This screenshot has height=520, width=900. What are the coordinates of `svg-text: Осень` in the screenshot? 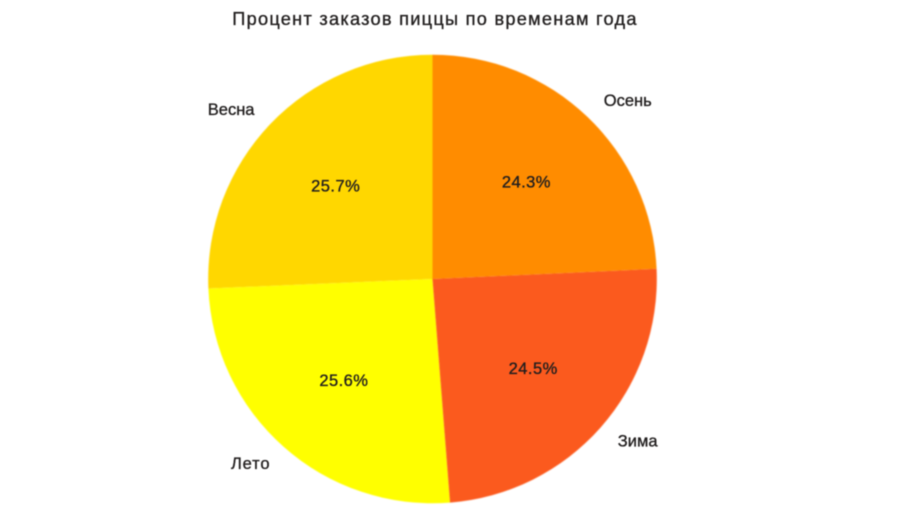 It's located at (628, 101).